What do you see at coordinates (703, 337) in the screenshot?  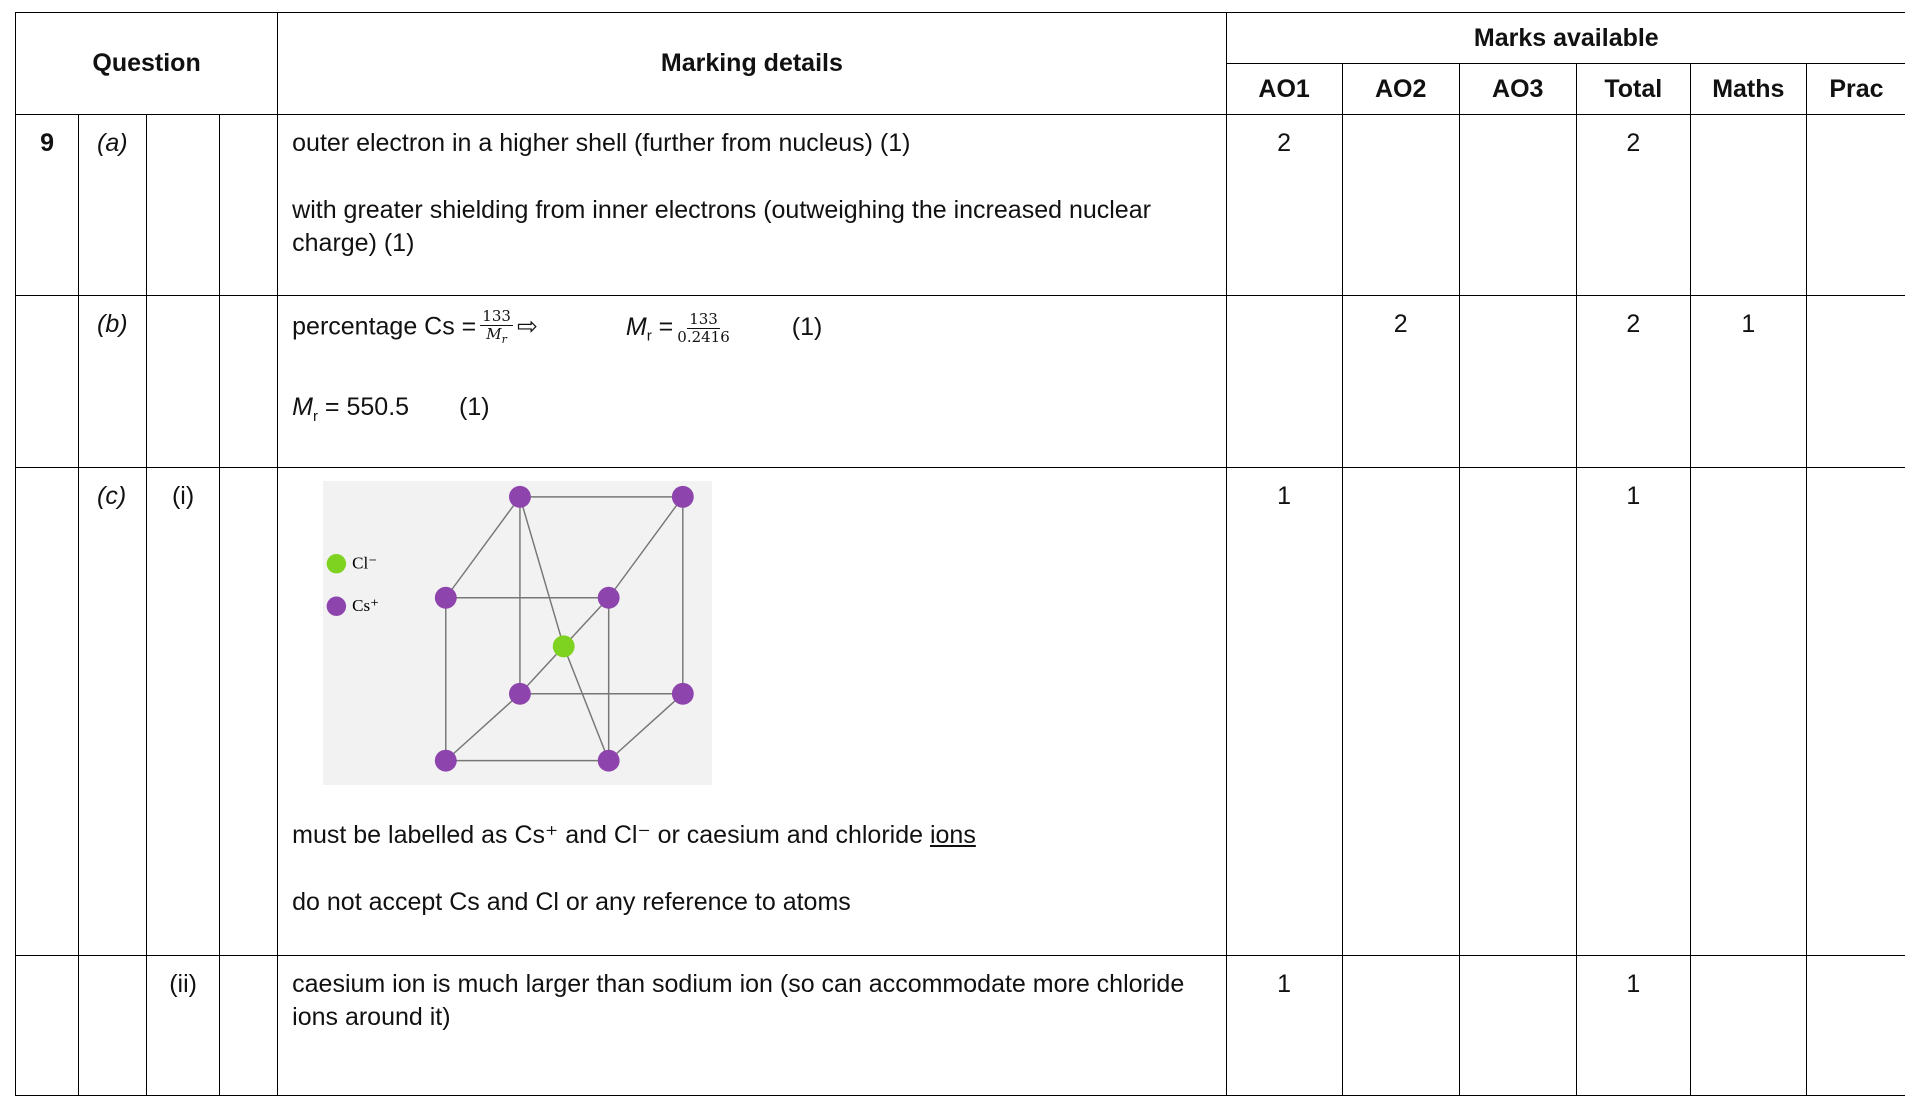 I see `denominator: 0.2416` at bounding box center [703, 337].